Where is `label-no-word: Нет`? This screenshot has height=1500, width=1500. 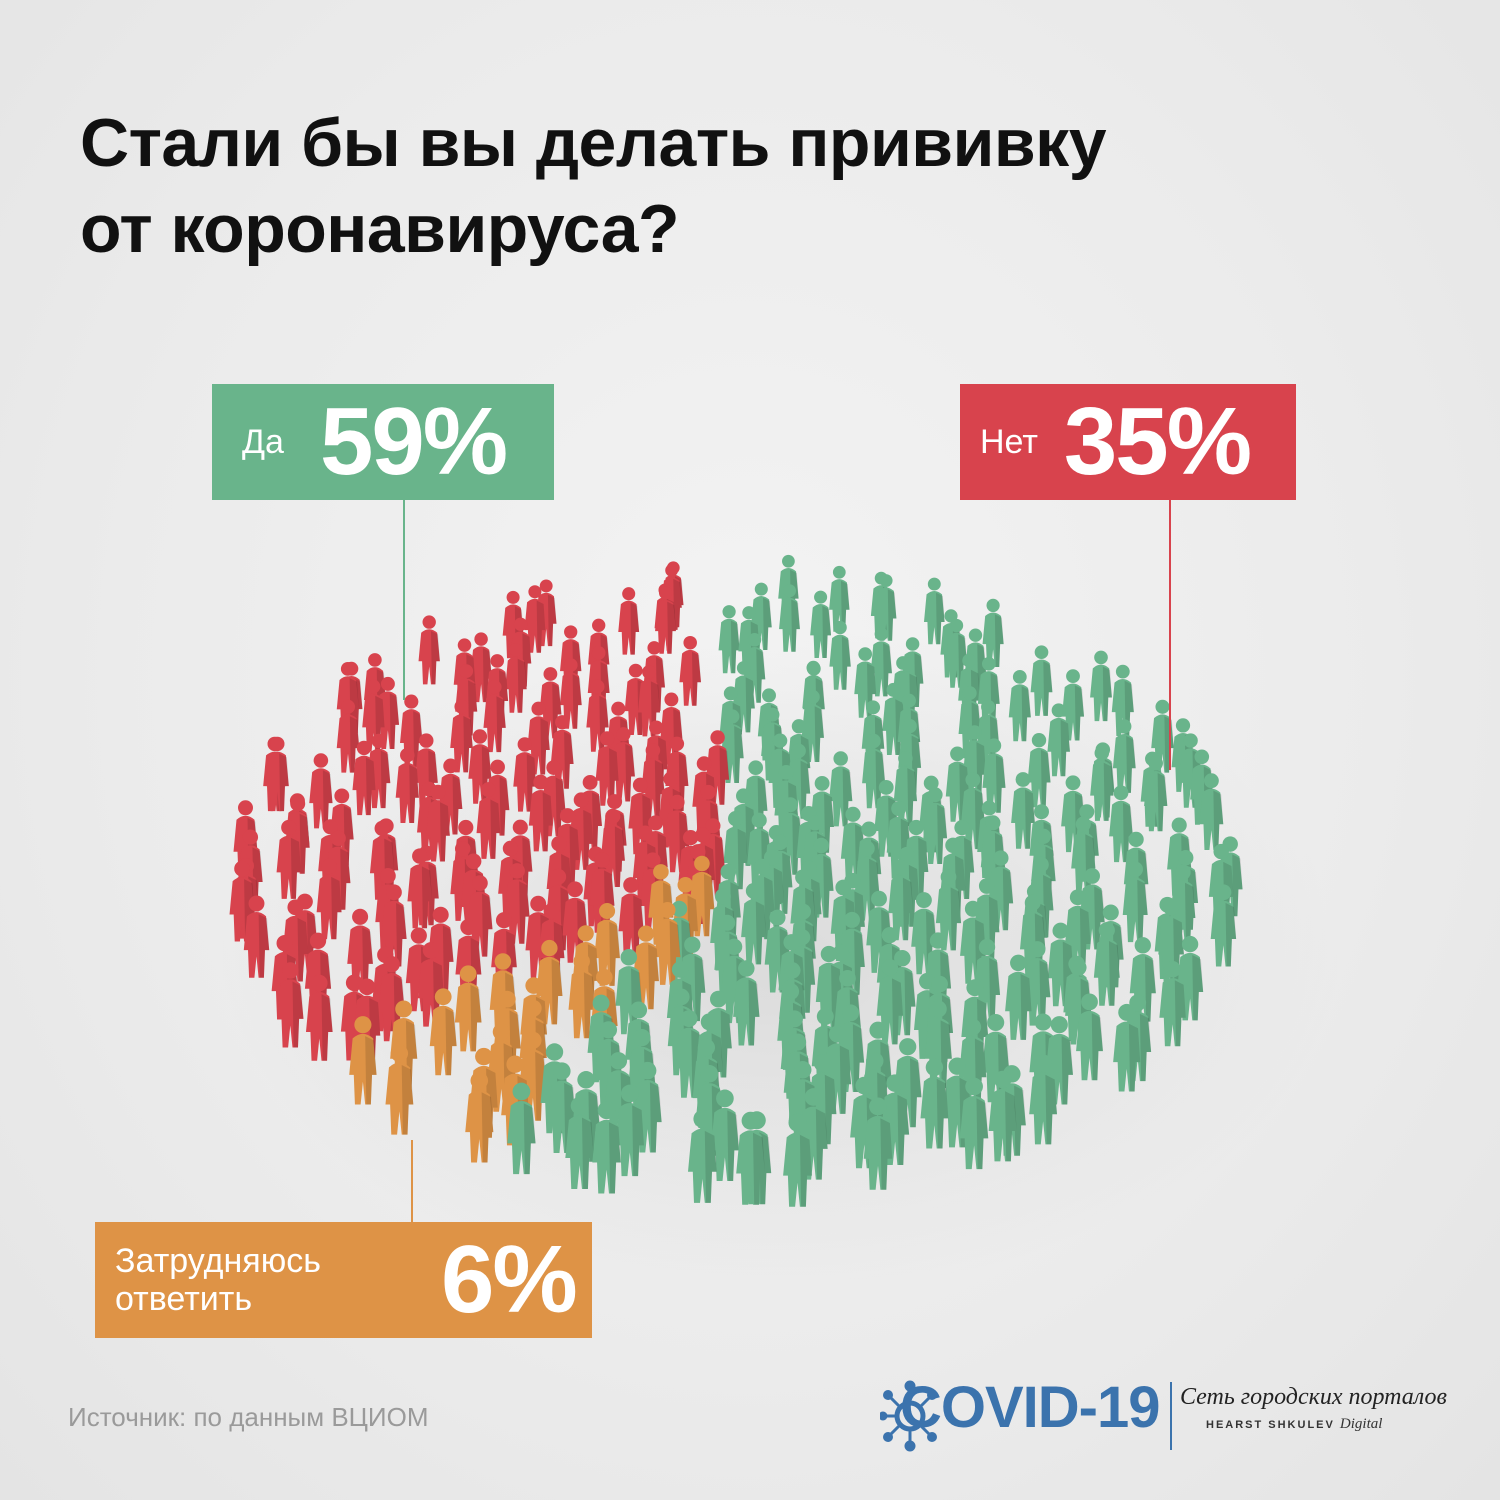 label-no-word: Нет is located at coordinates (1009, 442).